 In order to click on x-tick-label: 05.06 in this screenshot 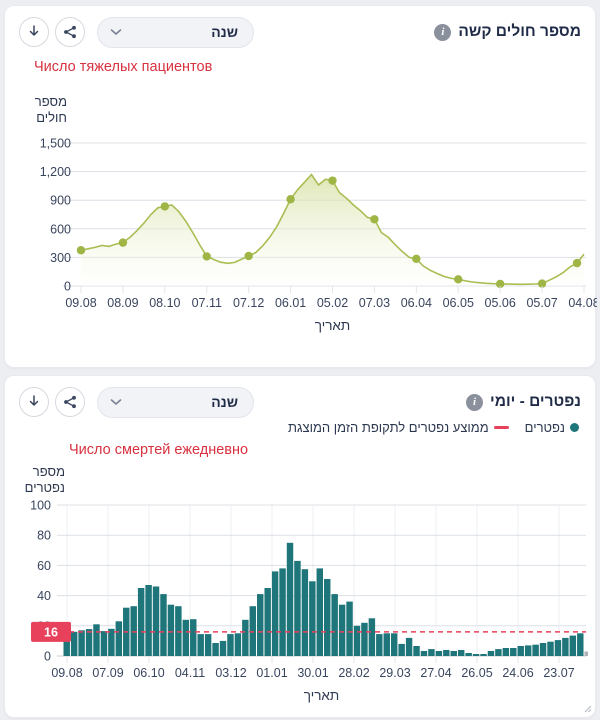, I will do `click(500, 303)`.